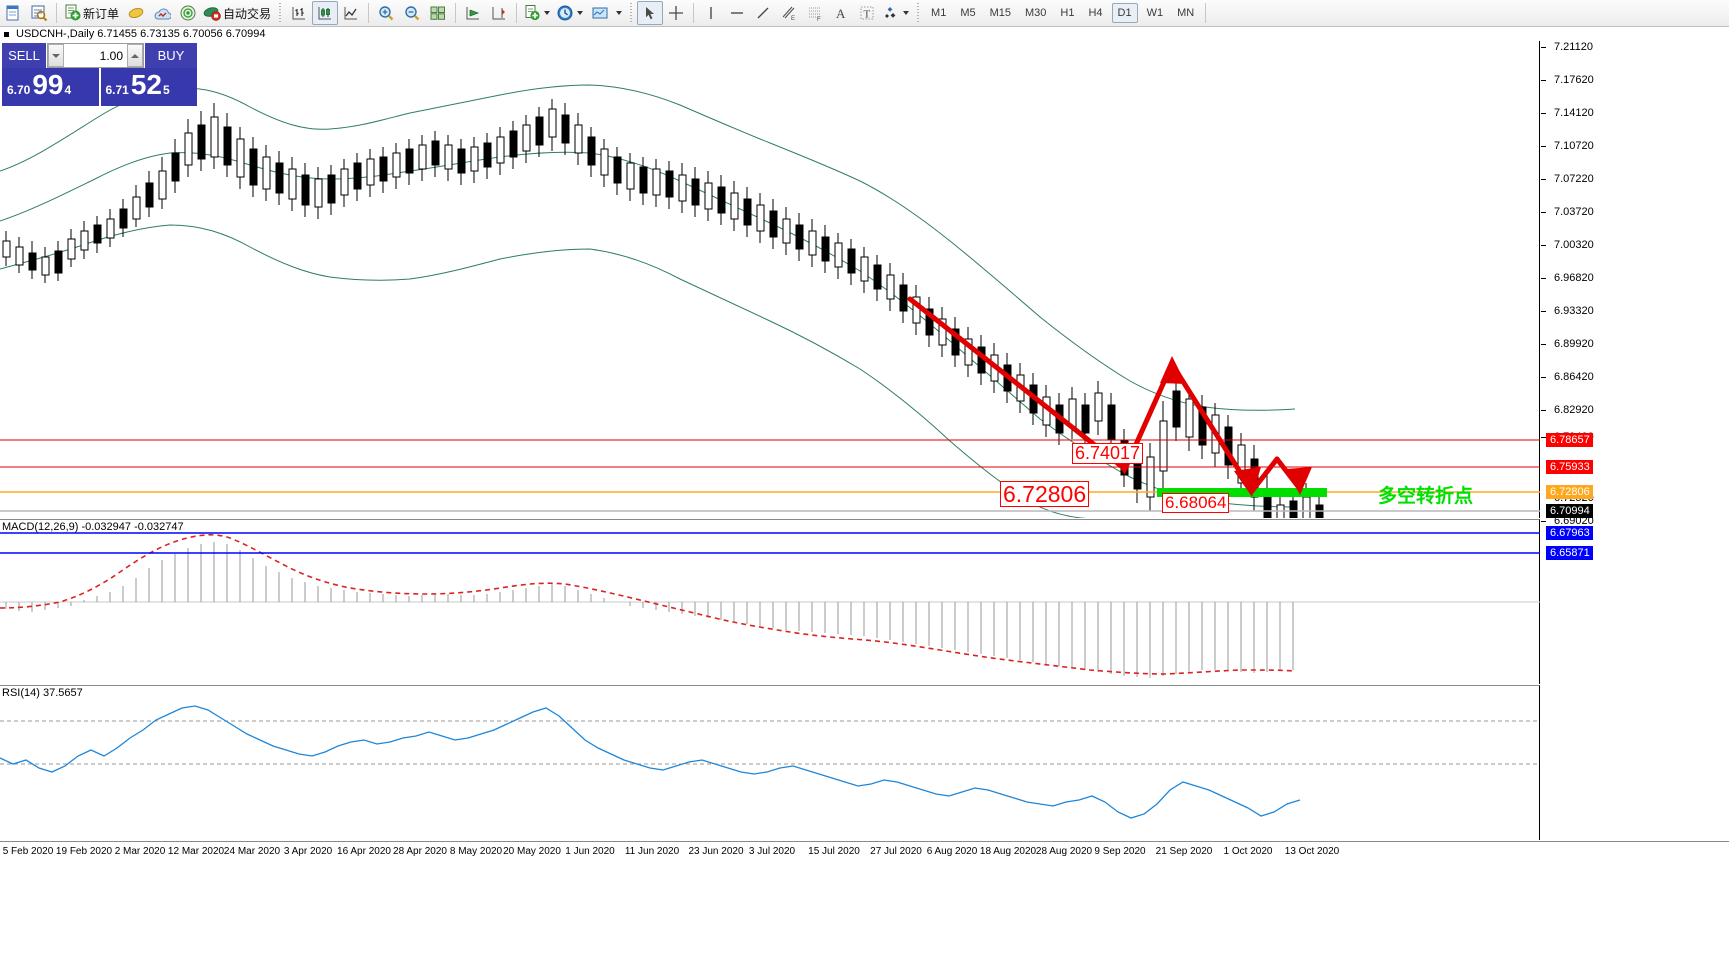 The width and height of the screenshot is (1729, 953). What do you see at coordinates (547, 13) in the screenshot?
I see `chevron-down-icon` at bounding box center [547, 13].